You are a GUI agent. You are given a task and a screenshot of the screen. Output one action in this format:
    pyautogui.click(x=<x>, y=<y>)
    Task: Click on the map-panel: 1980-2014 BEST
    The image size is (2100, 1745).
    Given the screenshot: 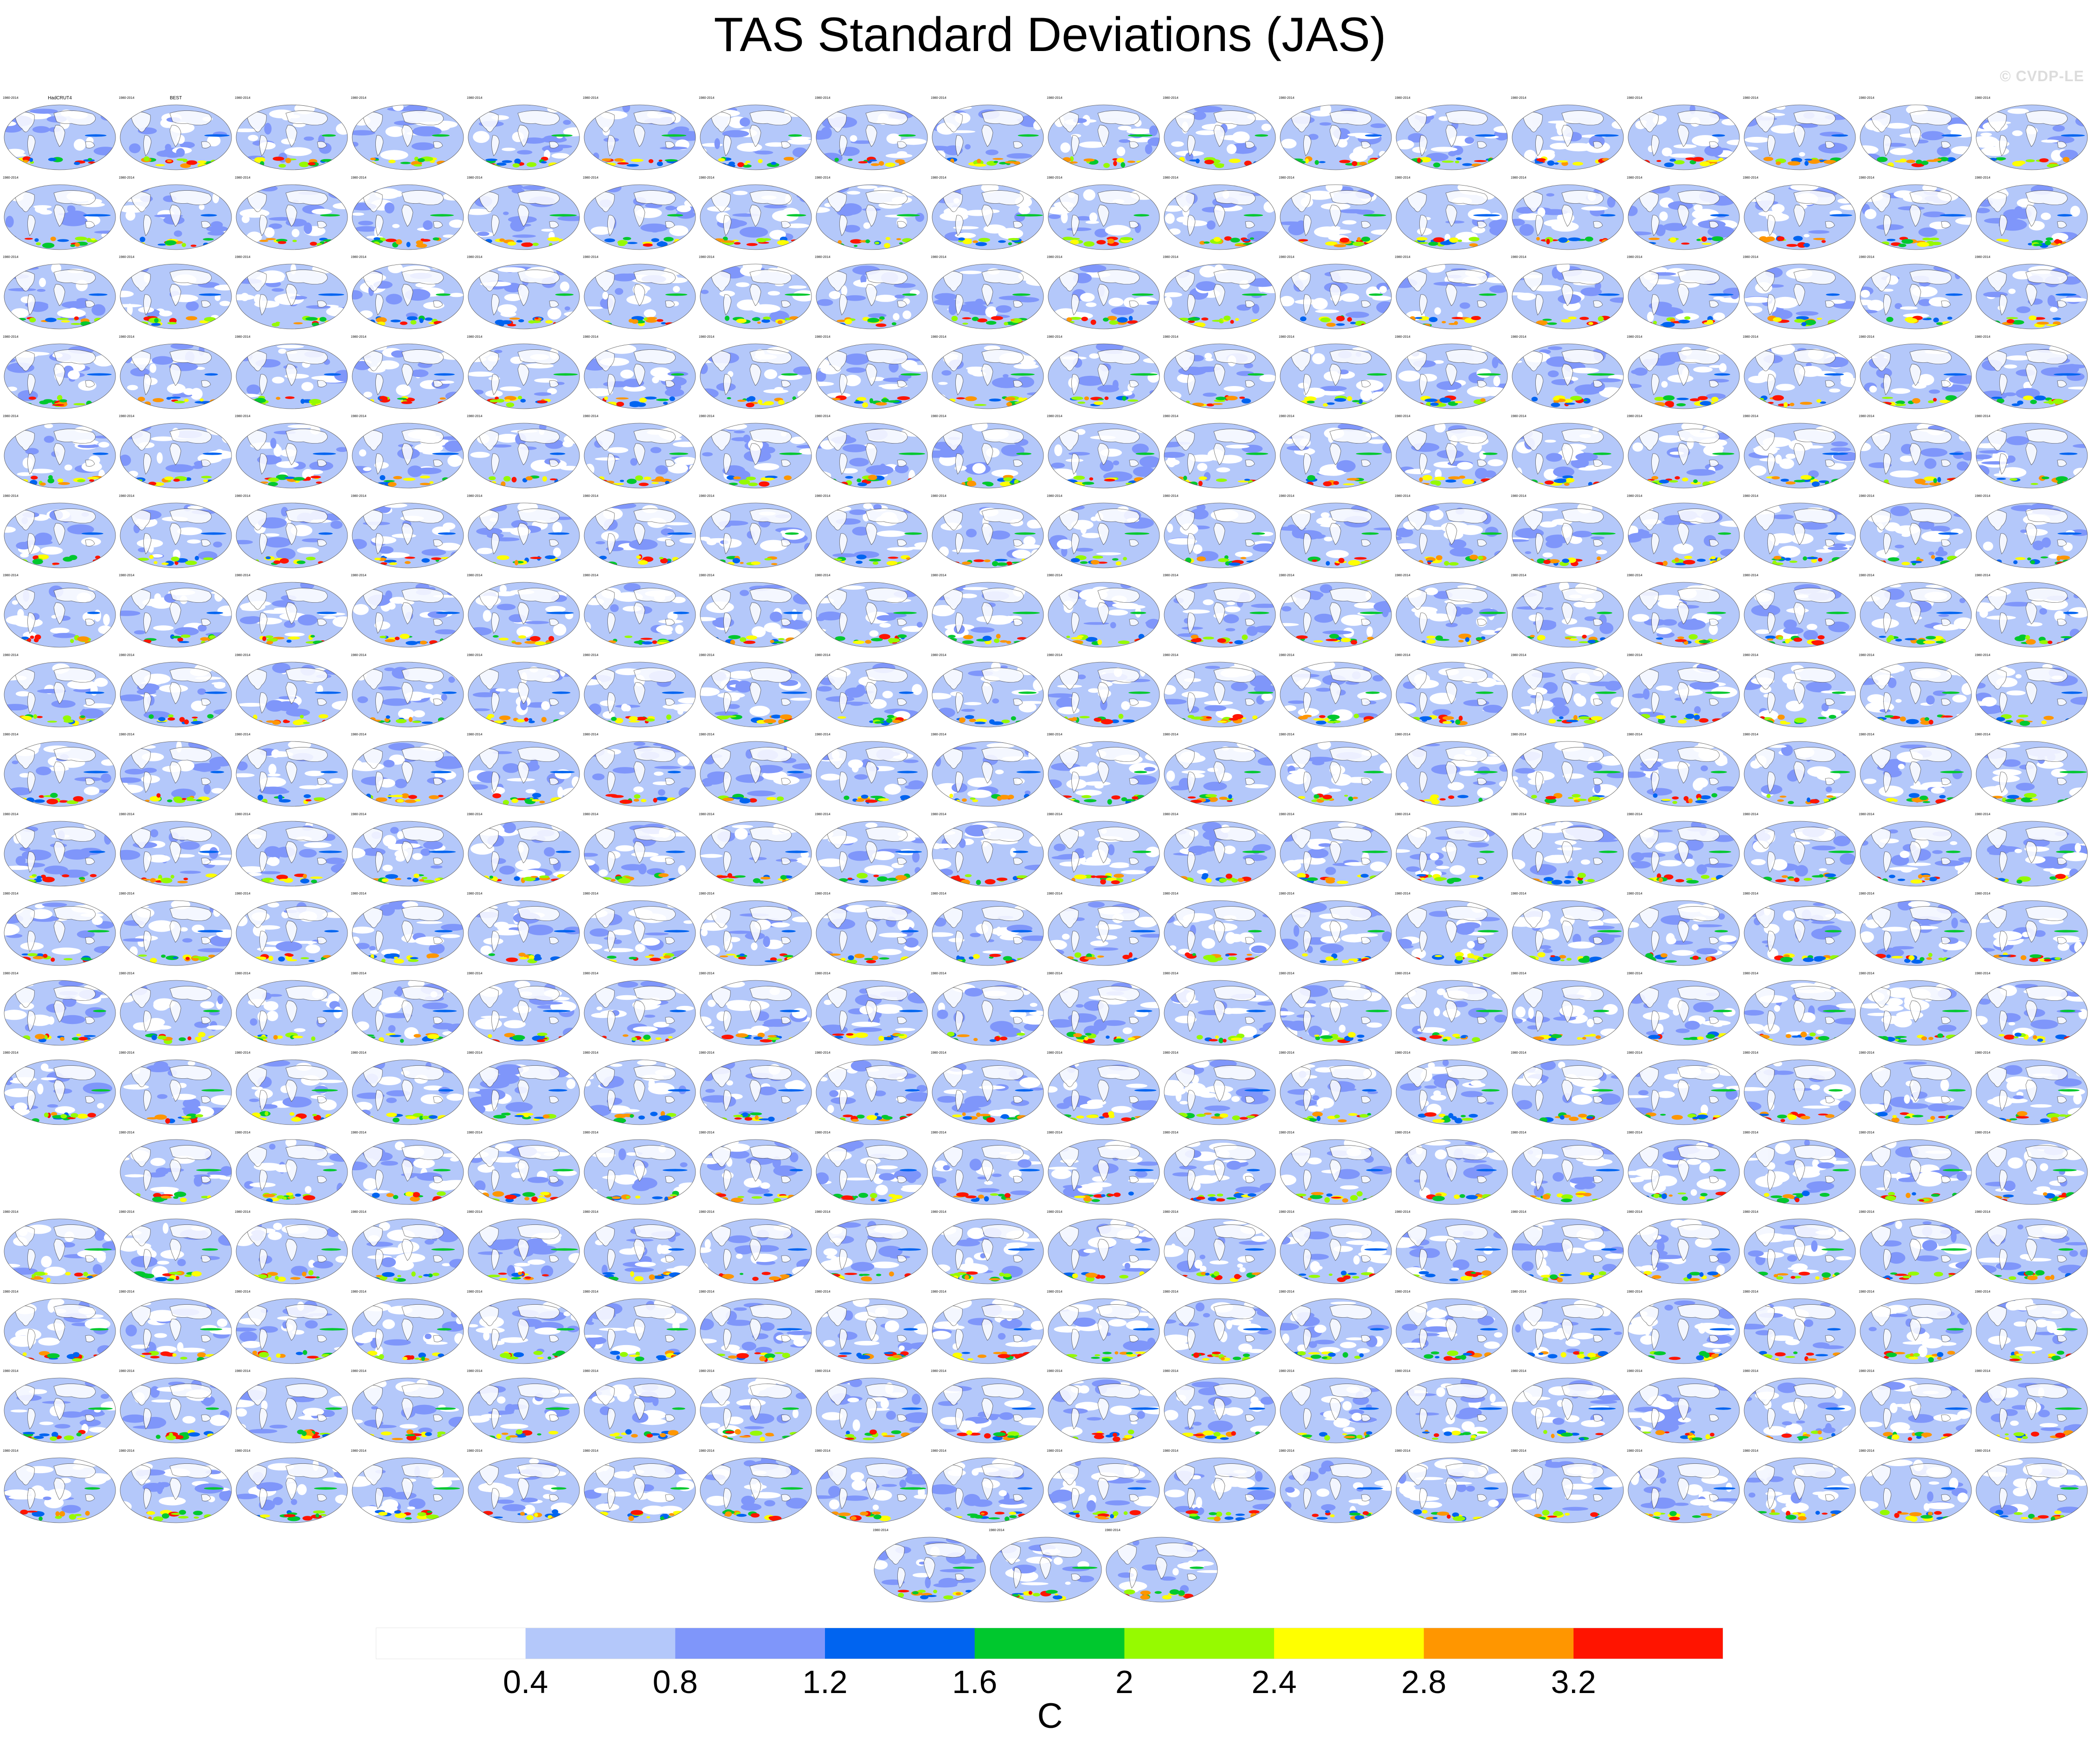 What is the action you would take?
    pyautogui.click(x=176, y=134)
    